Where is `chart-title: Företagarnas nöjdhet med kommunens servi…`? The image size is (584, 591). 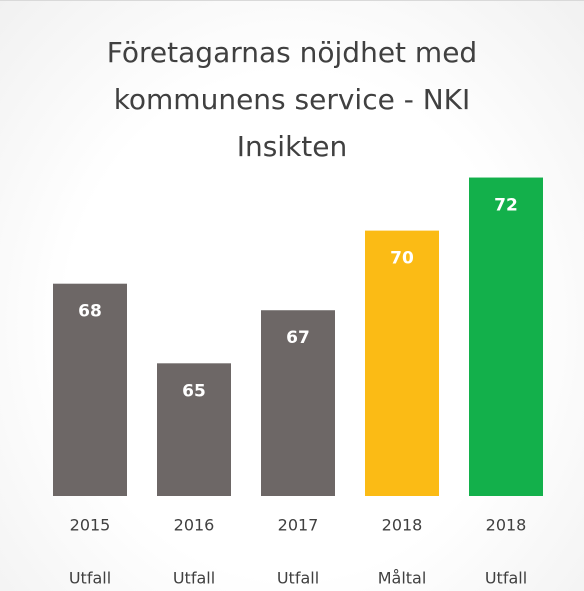
chart-title: Företagarnas nöjdhet med kommunens servi… is located at coordinates (292, 99).